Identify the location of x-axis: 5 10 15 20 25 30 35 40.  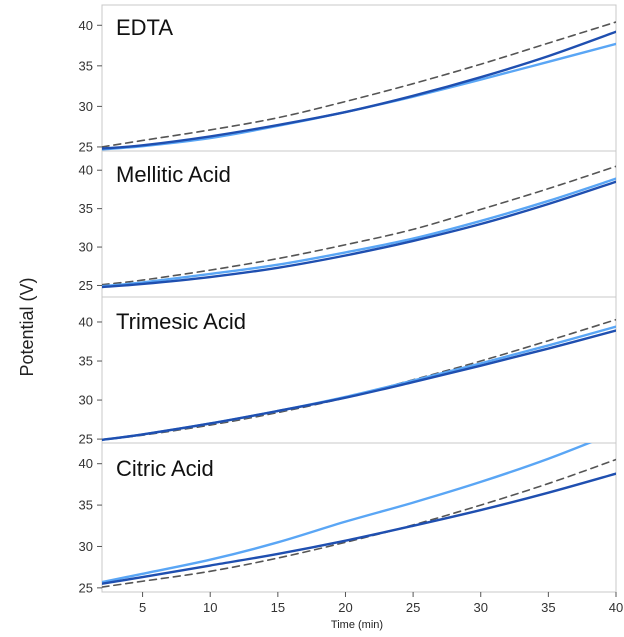
(381, 603).